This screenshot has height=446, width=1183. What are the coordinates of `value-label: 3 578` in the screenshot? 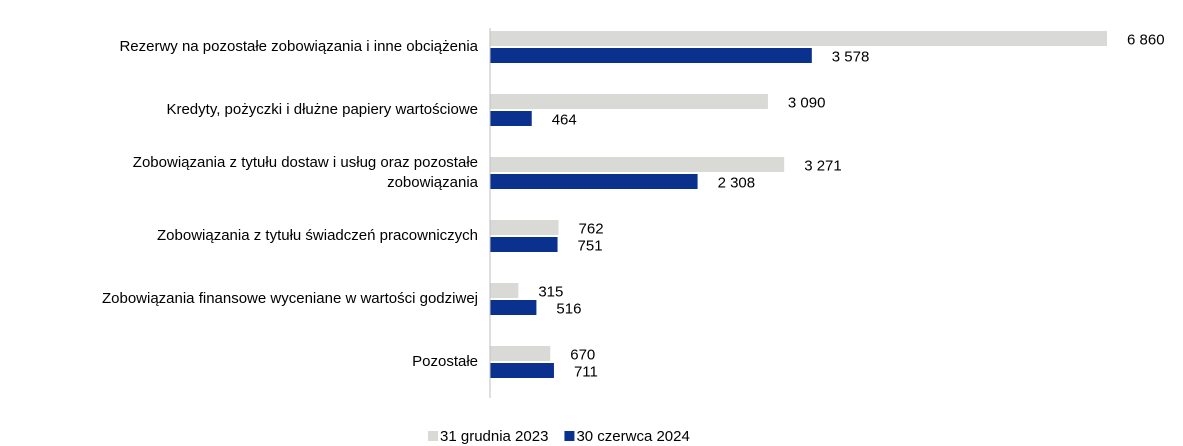 It's located at (851, 56).